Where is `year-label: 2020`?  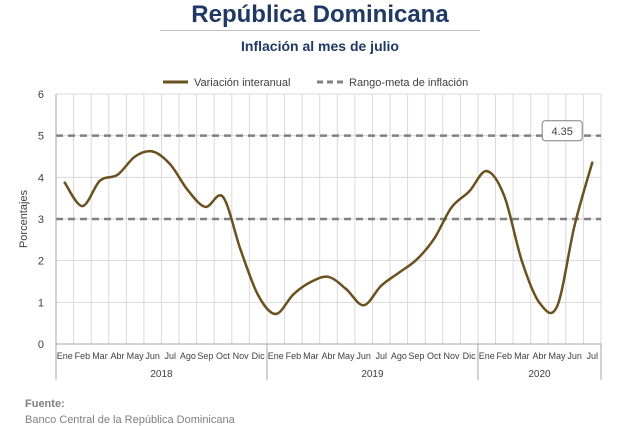
year-label: 2020 is located at coordinates (539, 374).